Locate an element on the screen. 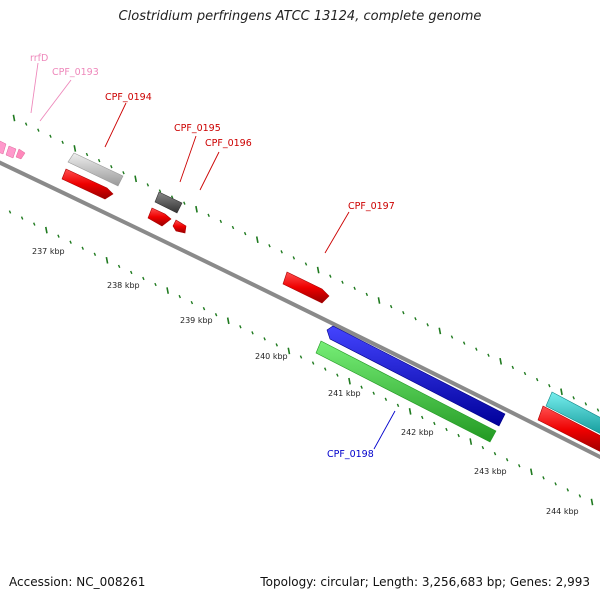  label-cpf0194: CPF_0194 is located at coordinates (128, 97).